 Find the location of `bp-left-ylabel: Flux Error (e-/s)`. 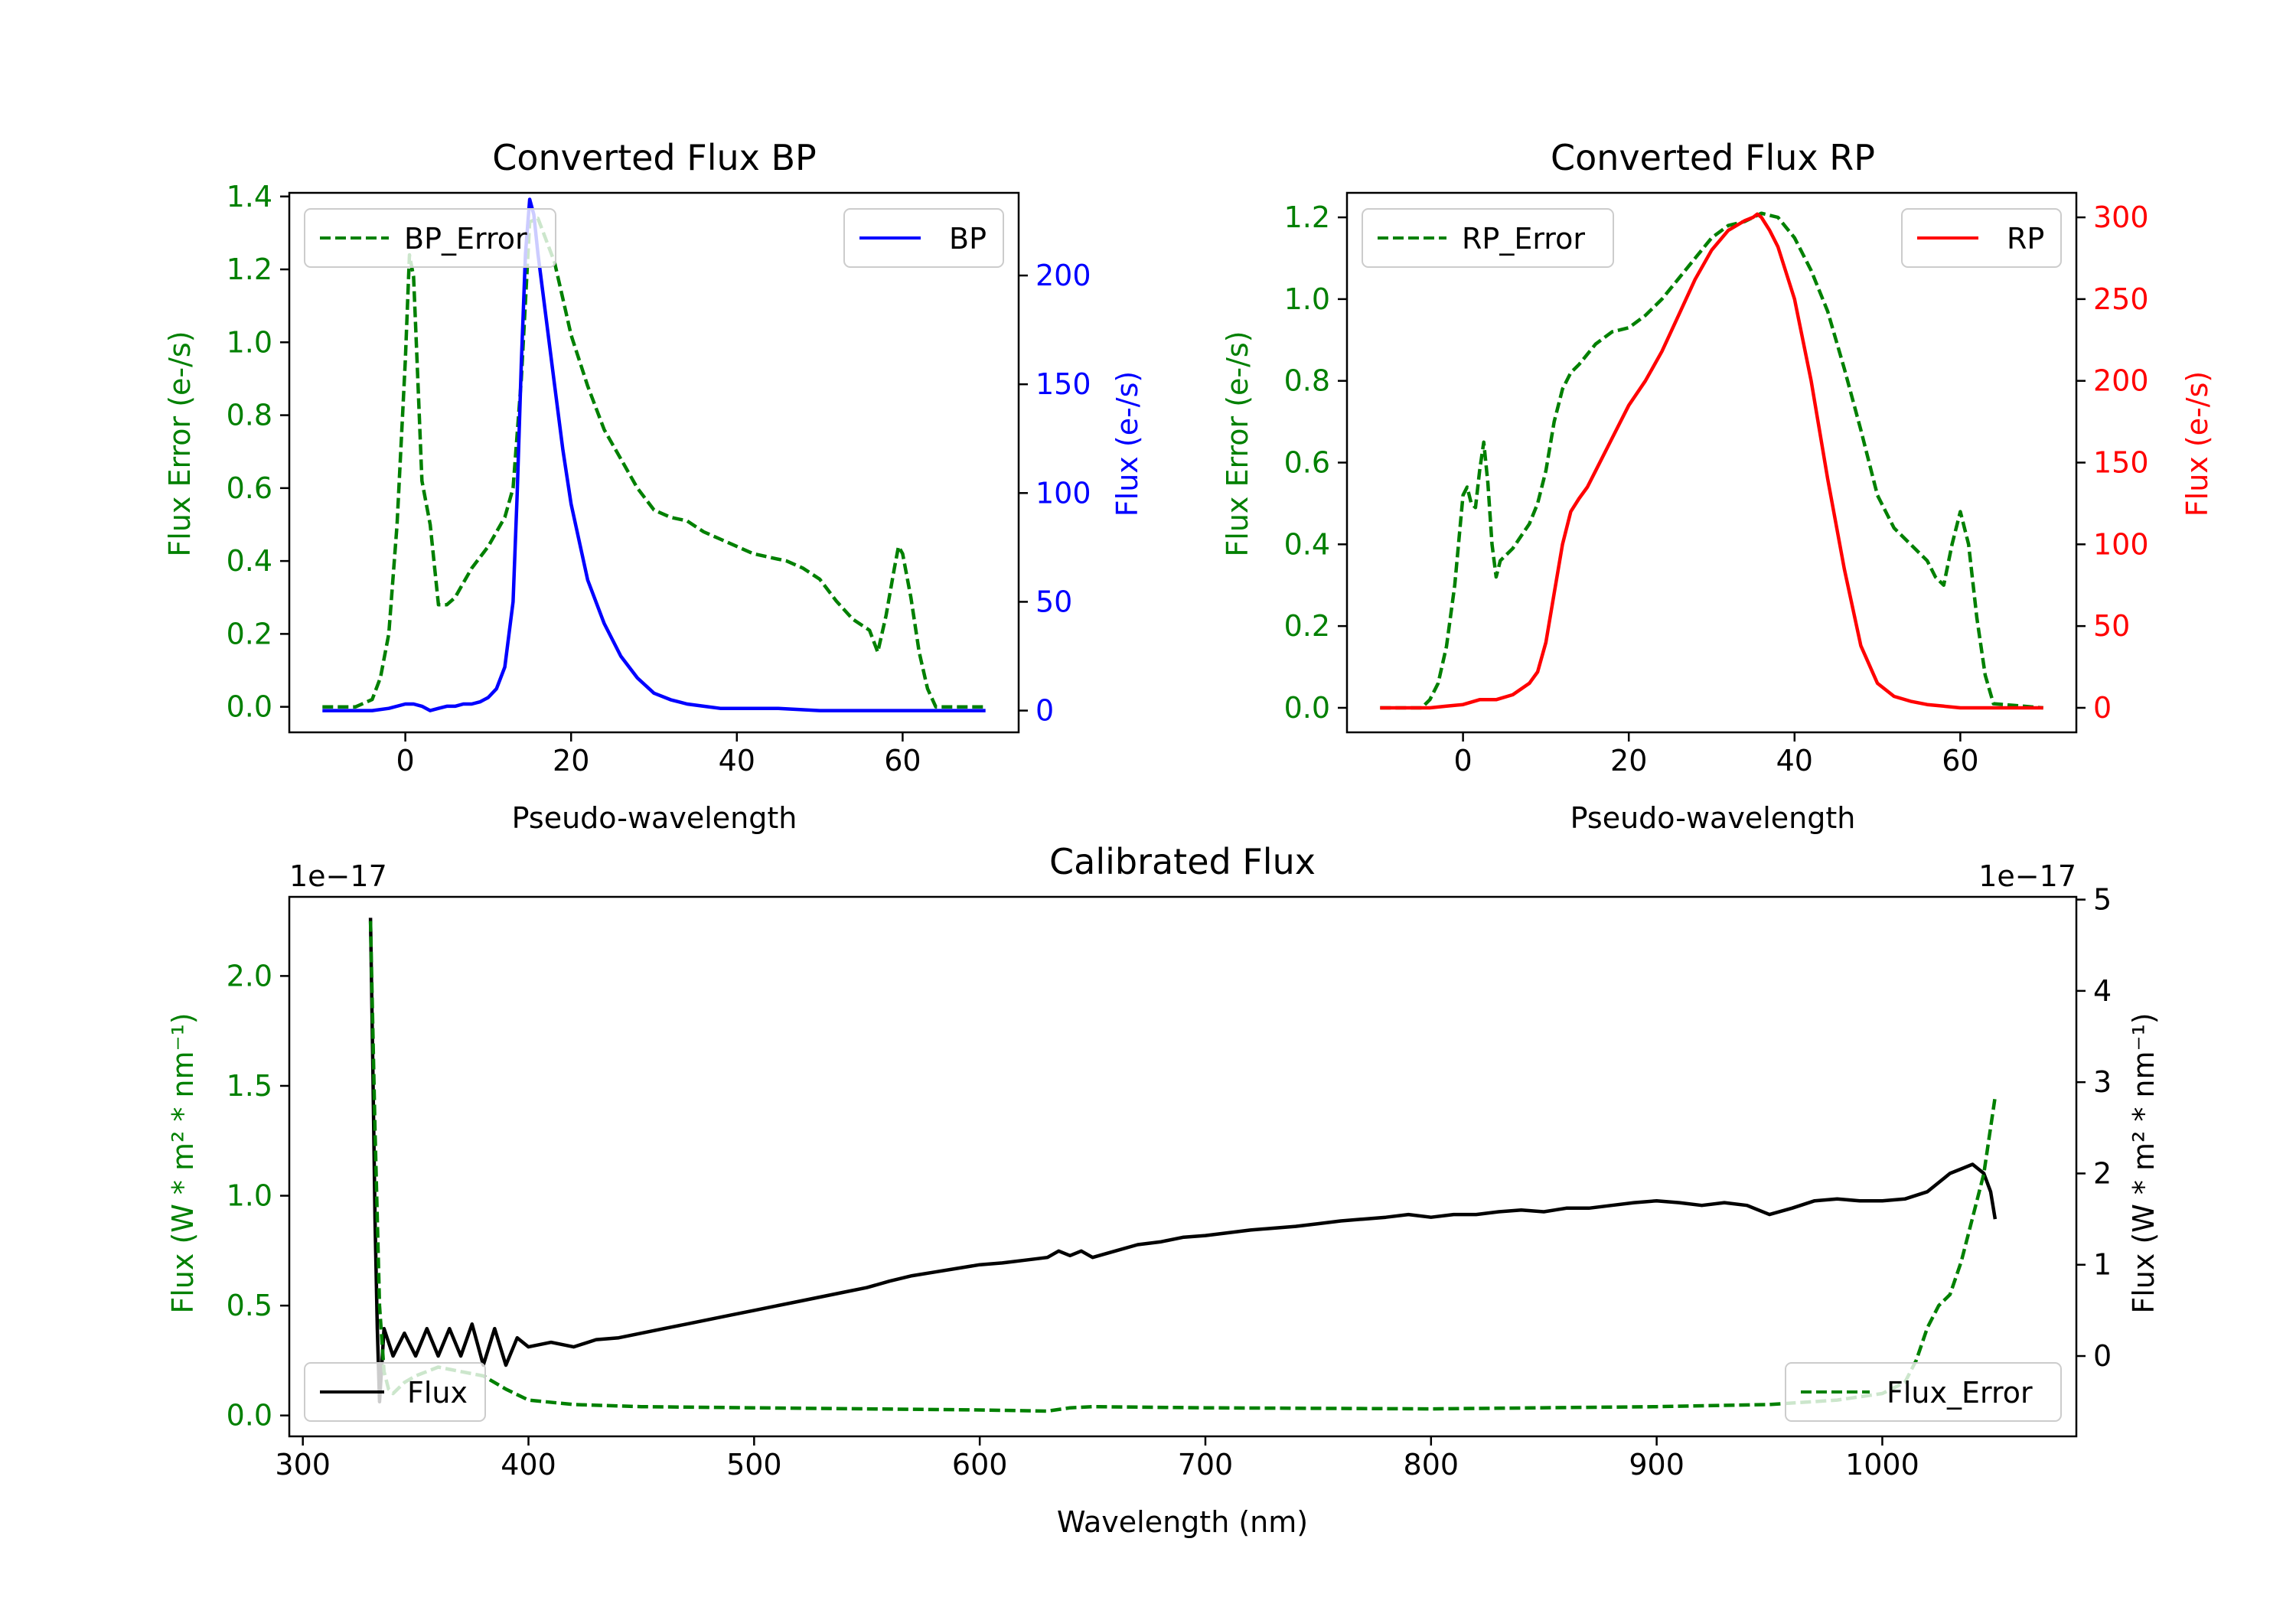

bp-left-ylabel: Flux Error (e-/s) is located at coordinates (180, 444).